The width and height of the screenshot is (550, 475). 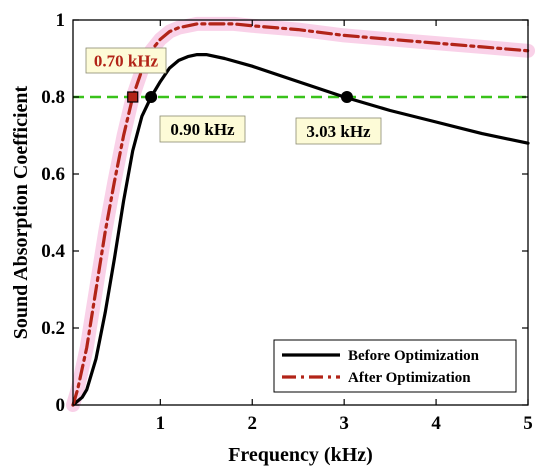 I want to click on legend: Before Optimization After Optimization, so click(x=395, y=366).